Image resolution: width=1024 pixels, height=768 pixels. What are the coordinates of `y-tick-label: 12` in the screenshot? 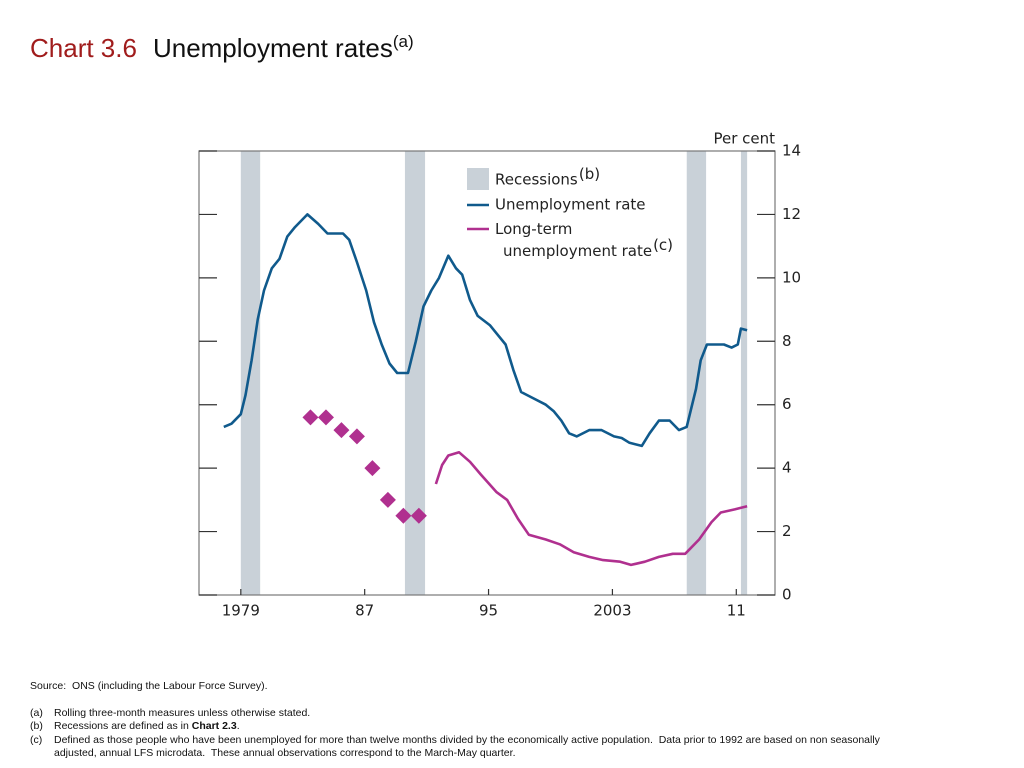 It's located at (791, 214).